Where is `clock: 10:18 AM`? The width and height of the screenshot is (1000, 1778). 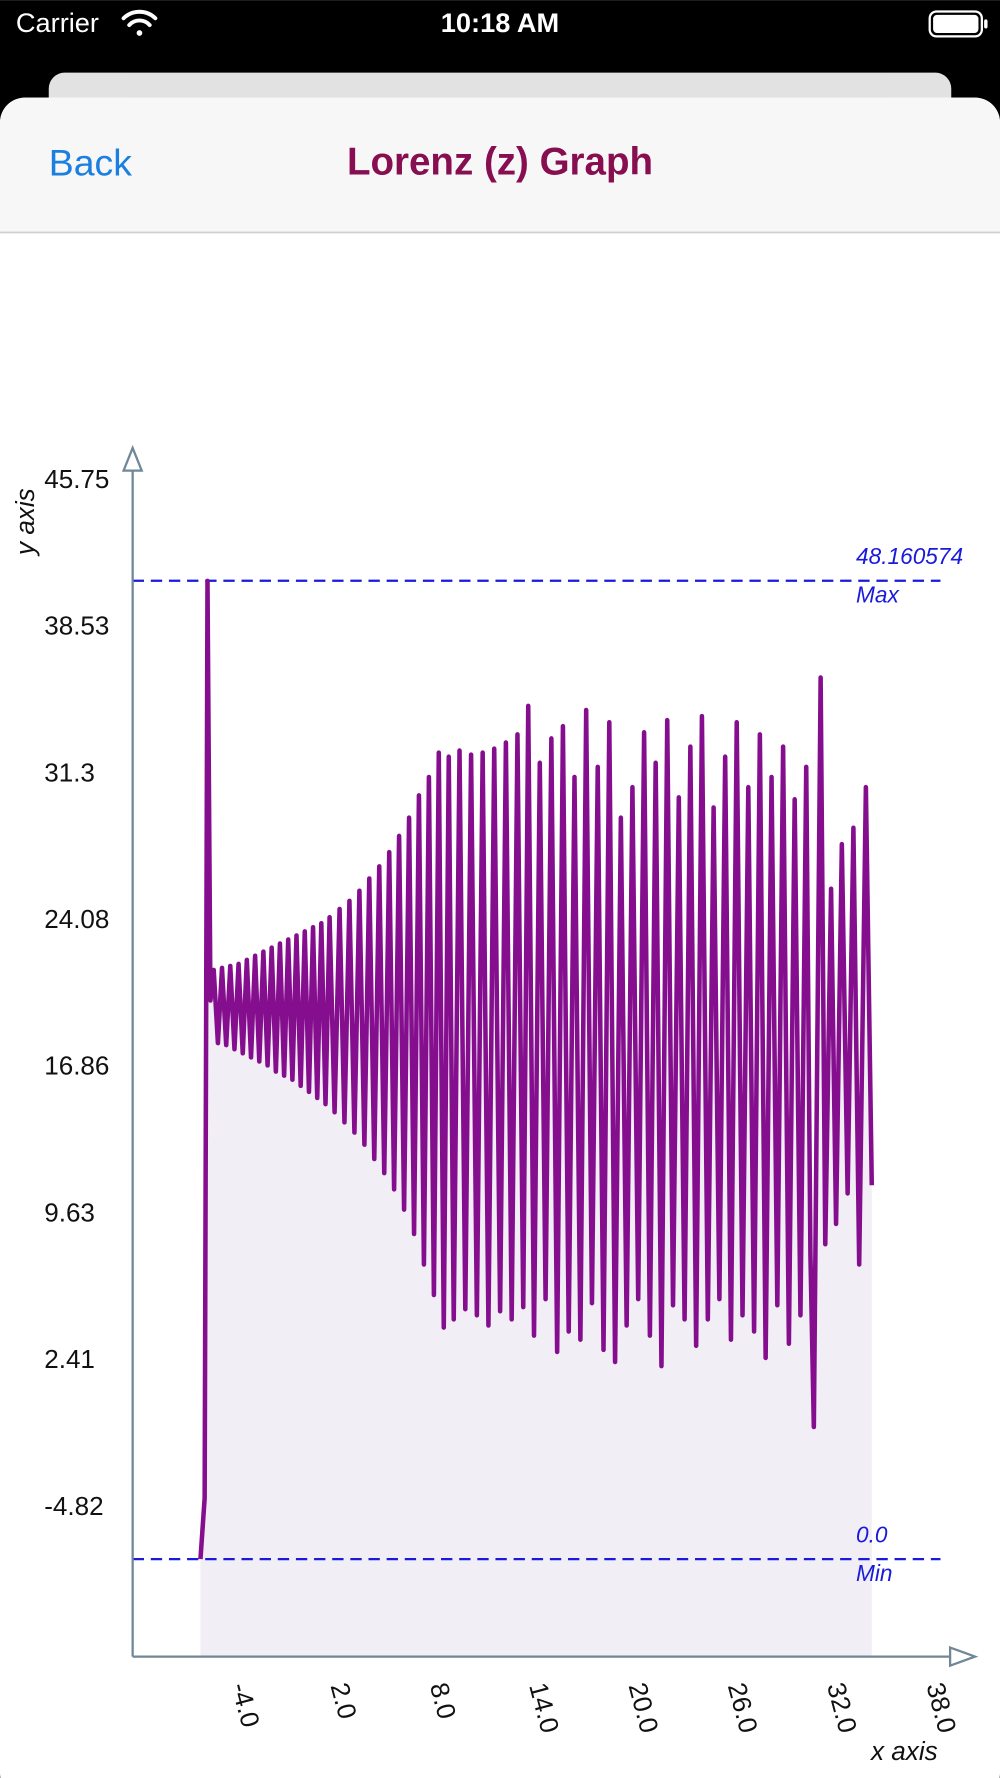 clock: 10:18 AM is located at coordinates (500, 22).